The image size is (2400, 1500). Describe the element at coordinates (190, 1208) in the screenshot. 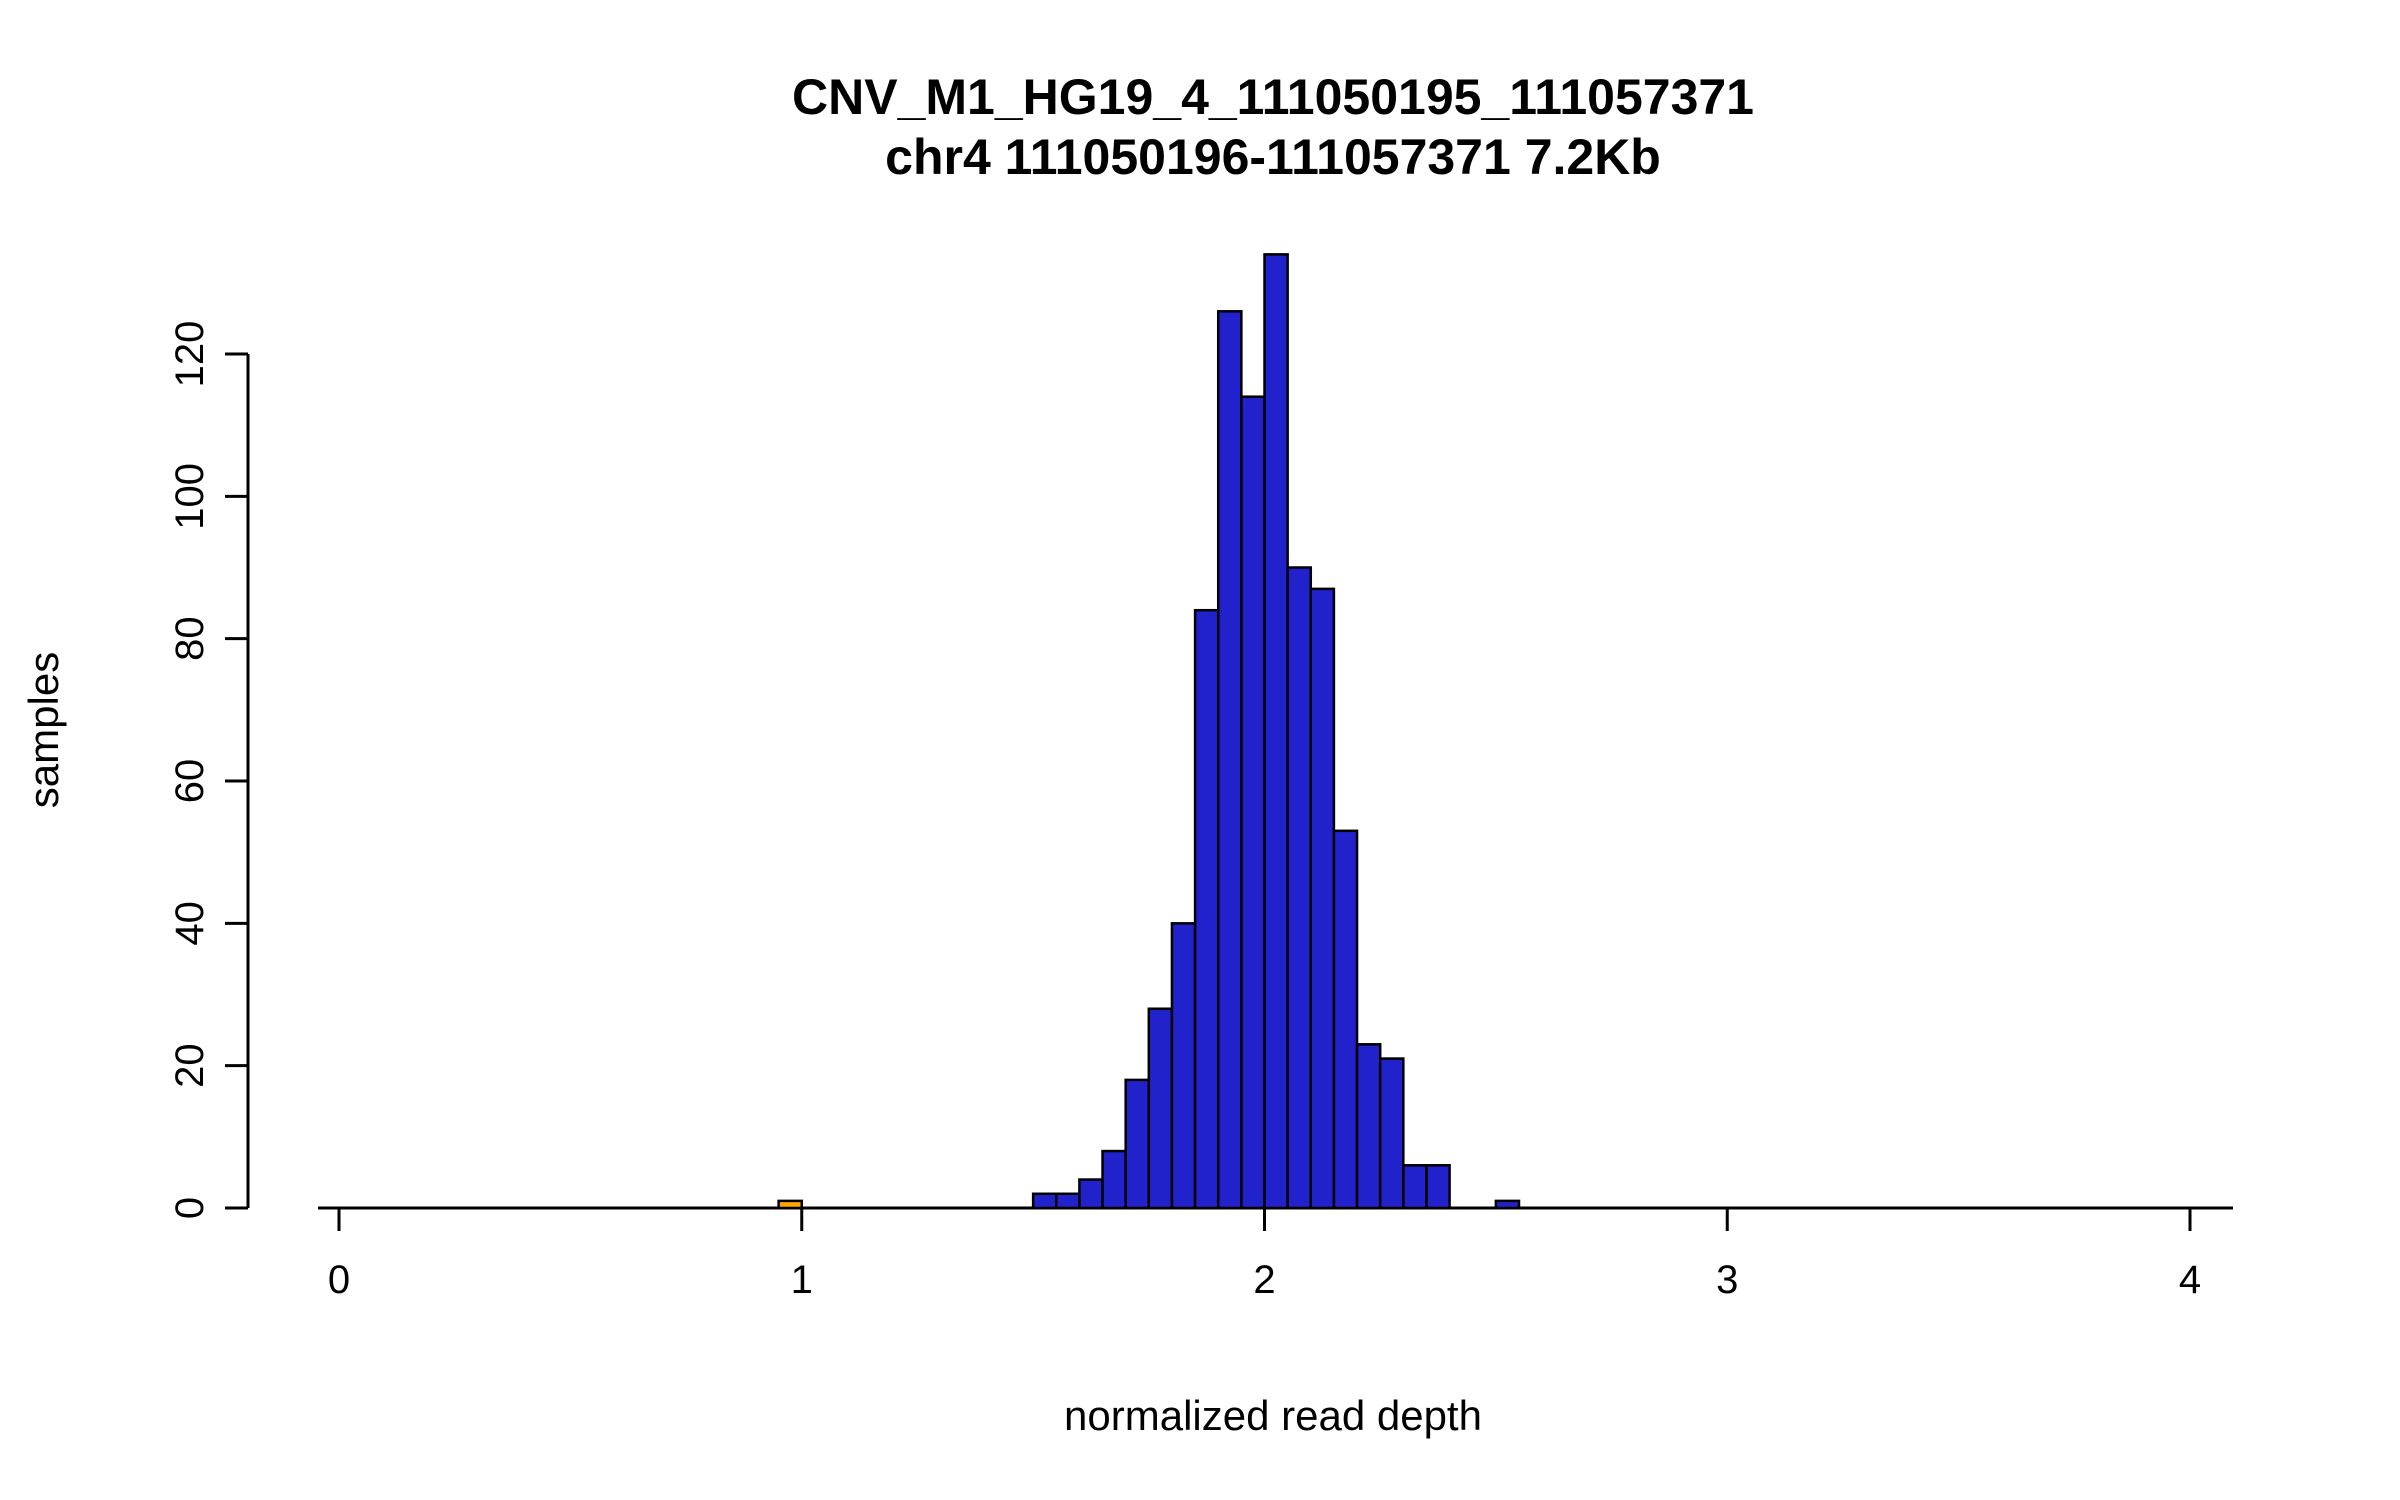

I see `y-axis-tick-label: 0` at that location.